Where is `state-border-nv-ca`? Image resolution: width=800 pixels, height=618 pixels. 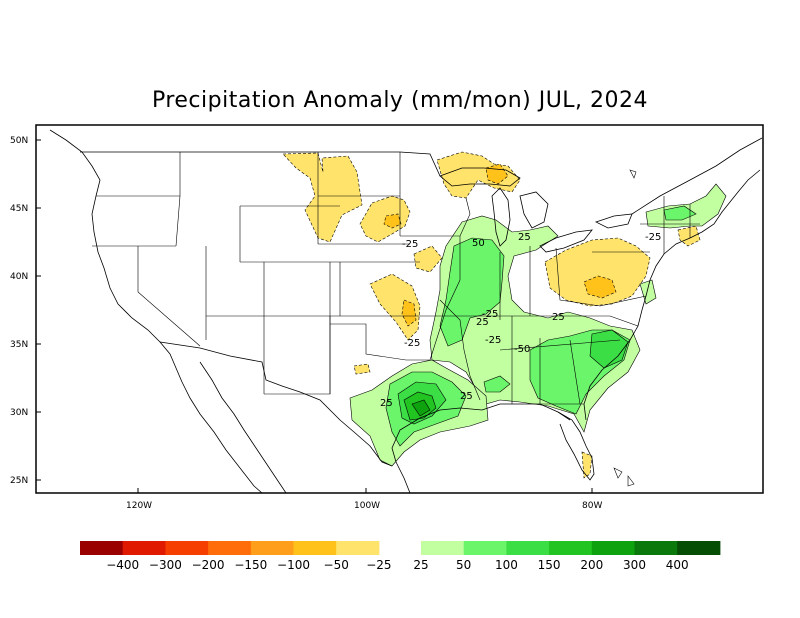
state-border-nv-ca is located at coordinates (169, 296).